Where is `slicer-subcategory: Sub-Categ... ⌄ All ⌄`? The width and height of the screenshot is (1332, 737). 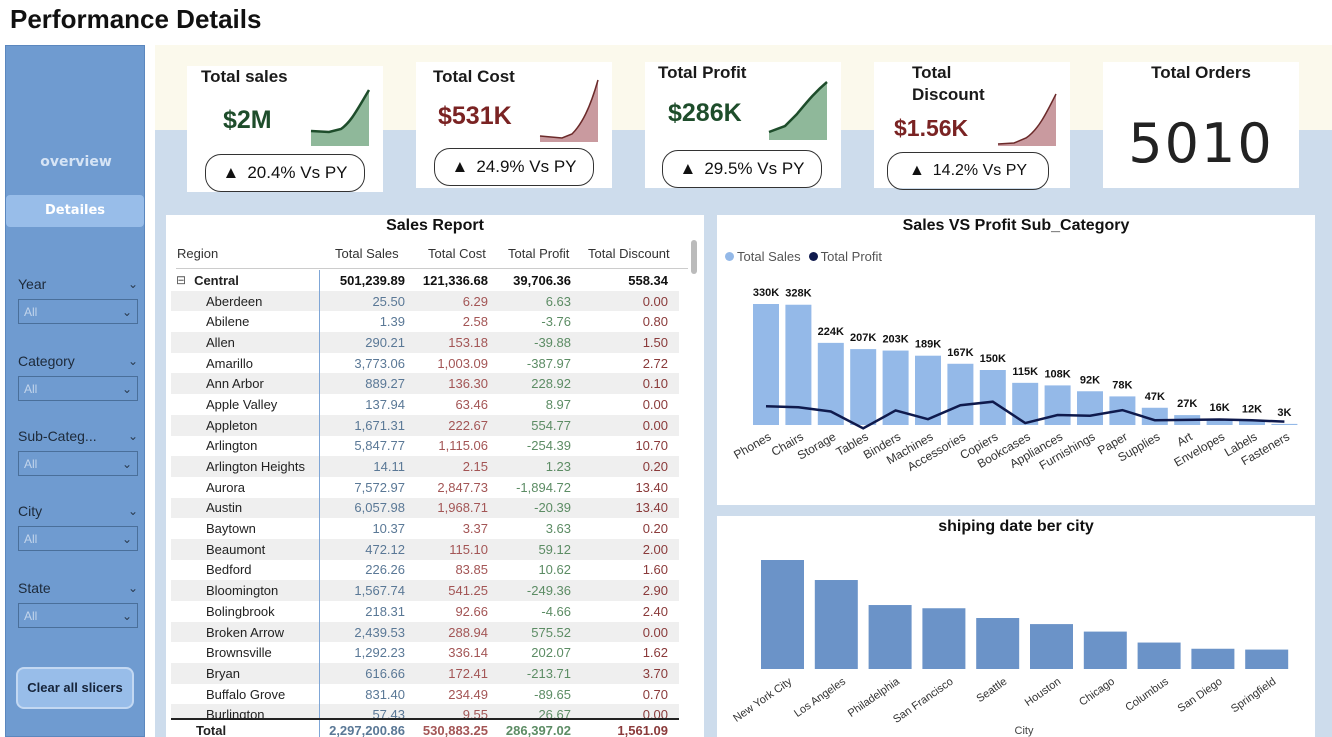 slicer-subcategory: Sub-Categ... ⌄ All ⌄ is located at coordinates (78, 452).